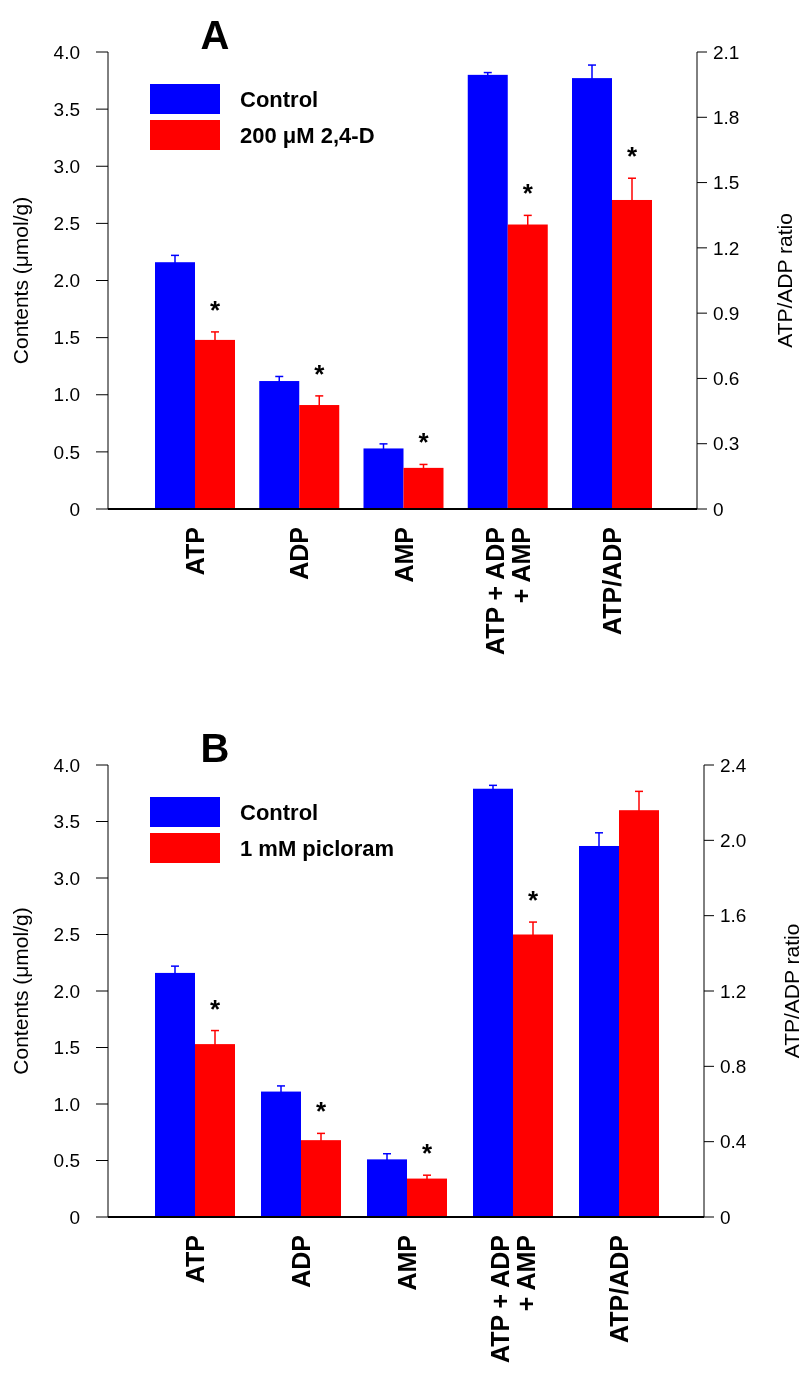 This screenshot has height=1374, width=807. Describe the element at coordinates (726, 52) in the screenshot. I see `y2-tick-label: 2.1` at that location.